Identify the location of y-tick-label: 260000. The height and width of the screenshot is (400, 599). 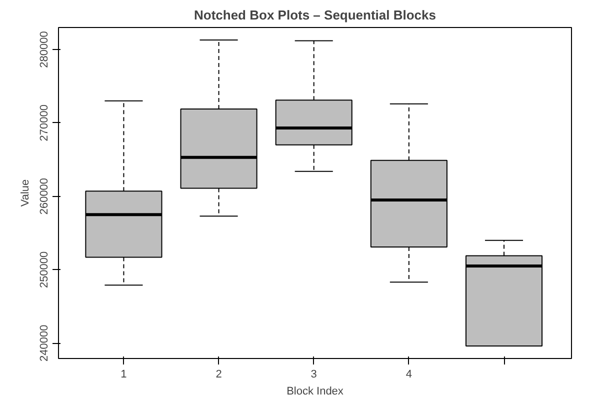
(44, 196).